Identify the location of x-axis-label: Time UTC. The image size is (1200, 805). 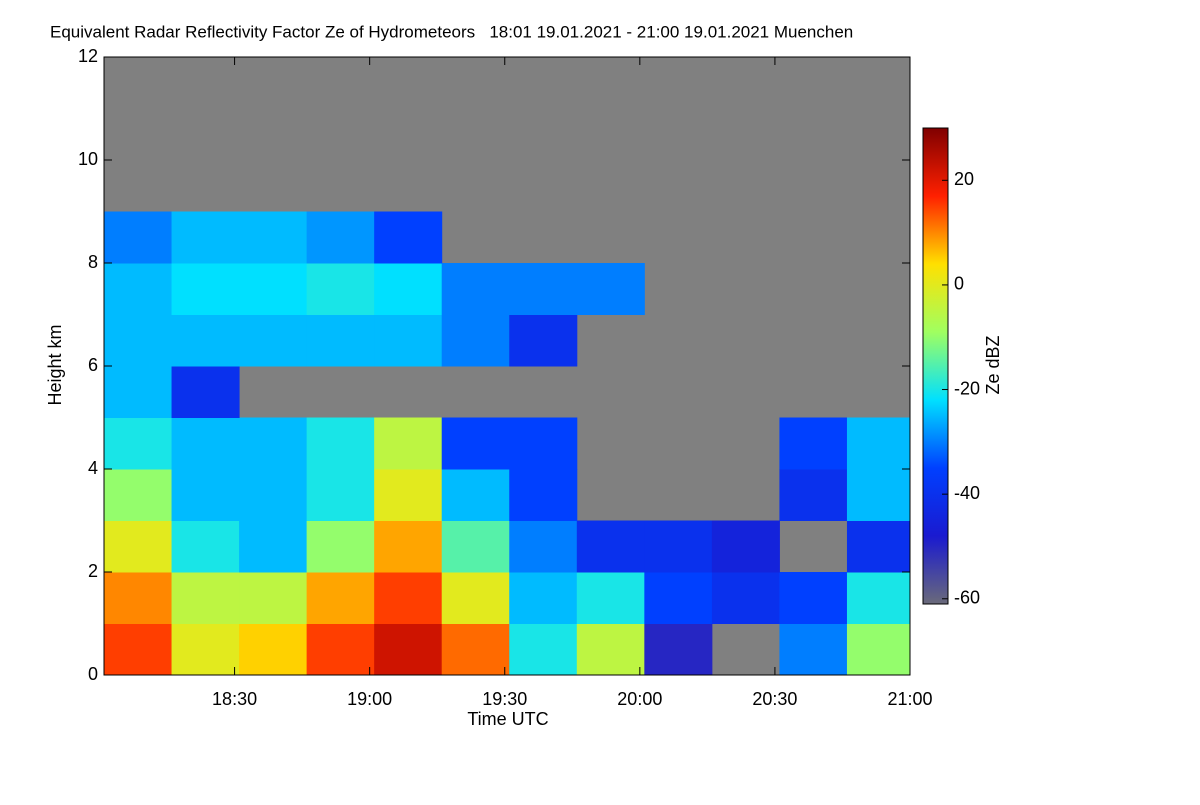
(507, 719).